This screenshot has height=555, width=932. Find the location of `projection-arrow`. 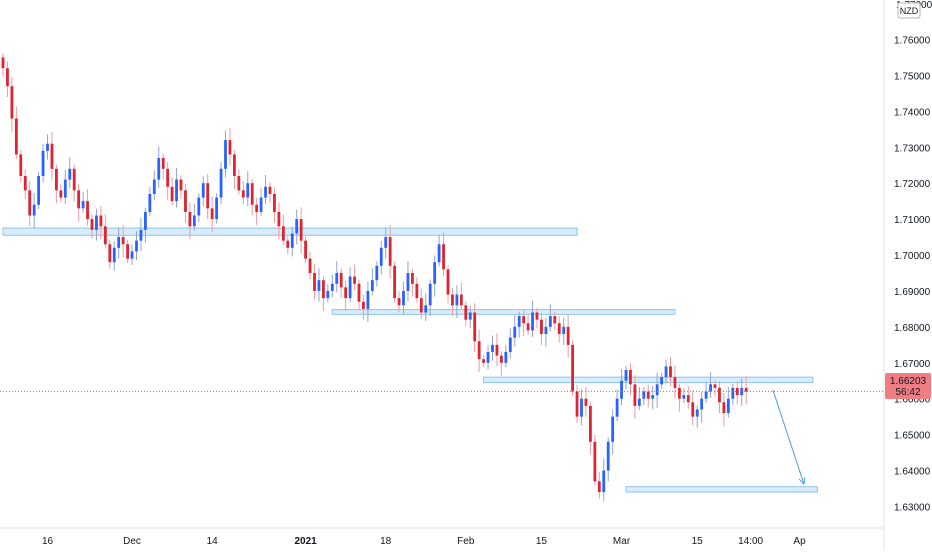

projection-arrow is located at coordinates (789, 437).